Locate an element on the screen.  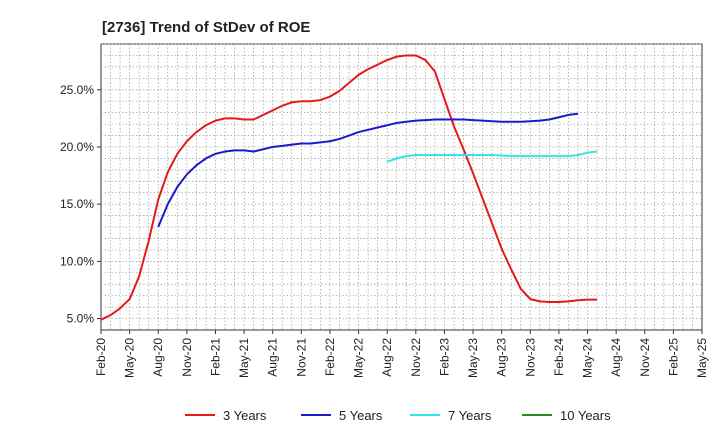
x-tick-label: May-23 is located at coordinates (473, 358).